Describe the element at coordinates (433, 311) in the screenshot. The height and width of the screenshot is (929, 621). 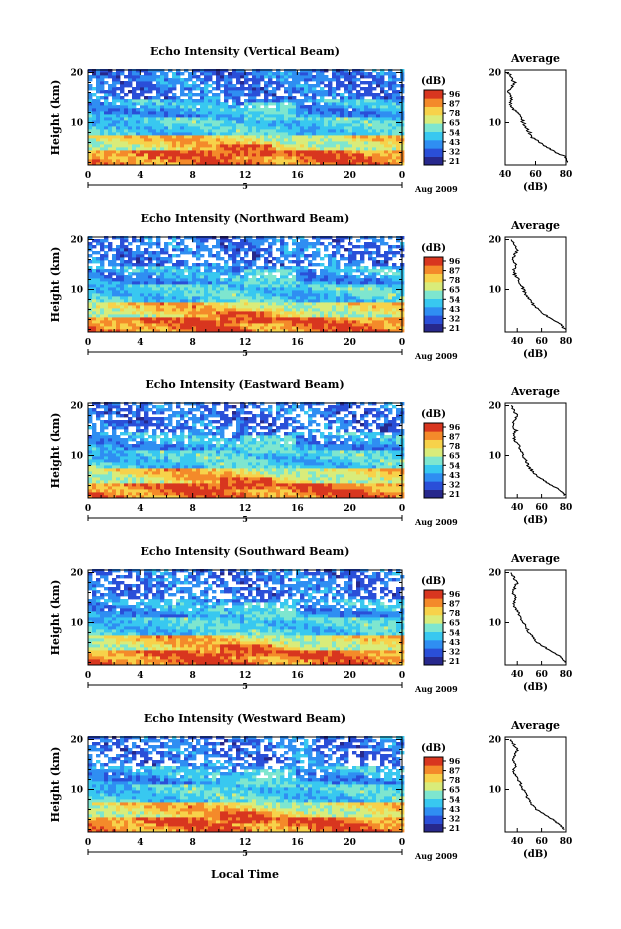
I see `colorbar-swatch` at that location.